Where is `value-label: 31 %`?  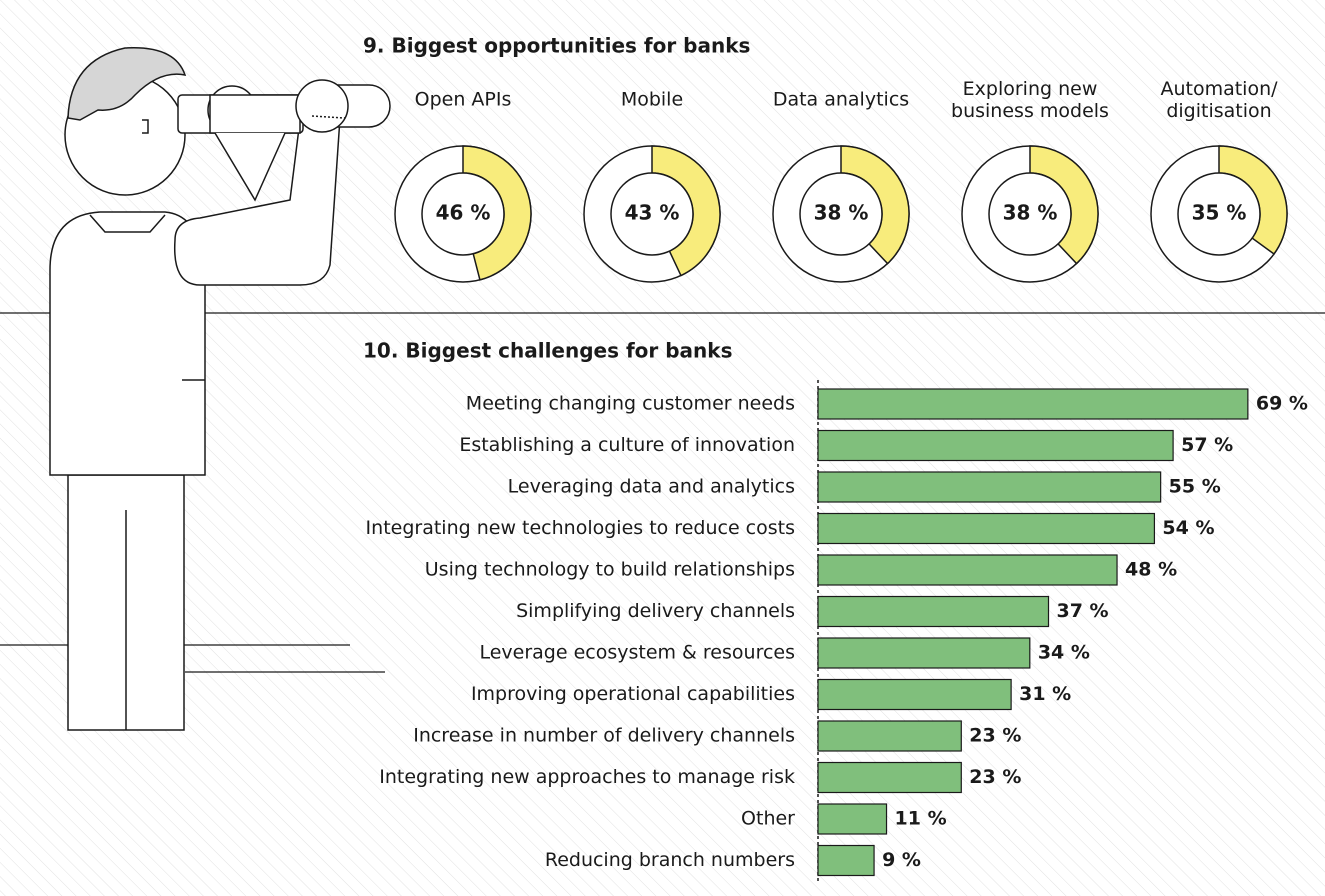
value-label: 31 % is located at coordinates (1045, 694).